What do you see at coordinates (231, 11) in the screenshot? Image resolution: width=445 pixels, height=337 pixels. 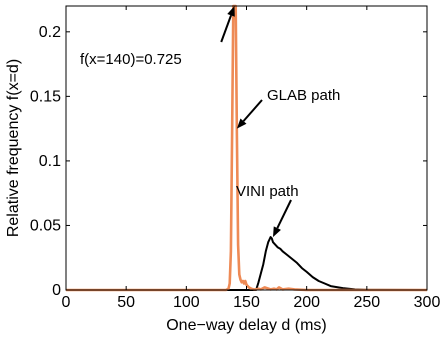 I see `annotation-arrowhead-peak` at bounding box center [231, 11].